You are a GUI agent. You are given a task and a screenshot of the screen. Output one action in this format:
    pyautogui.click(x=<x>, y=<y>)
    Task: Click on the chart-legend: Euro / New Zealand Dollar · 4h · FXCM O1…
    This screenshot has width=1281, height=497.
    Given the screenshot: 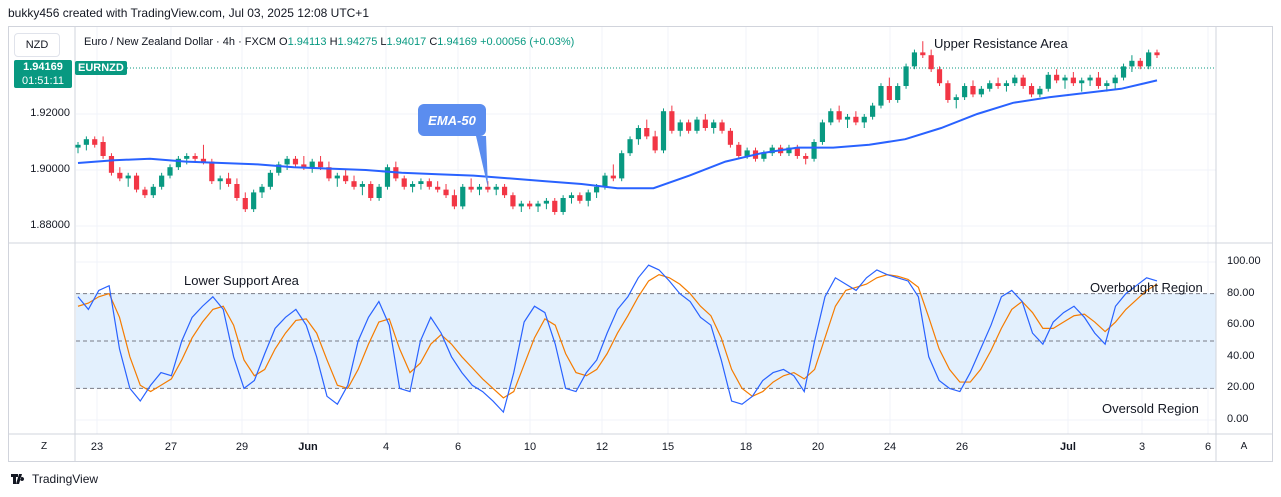 What is the action you would take?
    pyautogui.click(x=329, y=42)
    